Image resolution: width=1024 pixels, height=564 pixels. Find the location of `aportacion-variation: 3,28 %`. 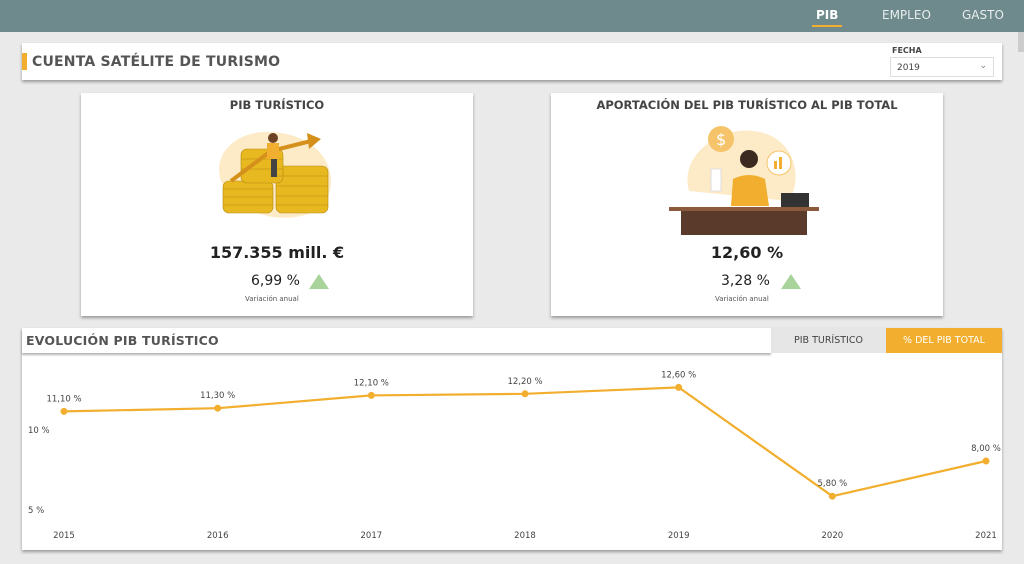

aportacion-variation: 3,28 % is located at coordinates (745, 281).